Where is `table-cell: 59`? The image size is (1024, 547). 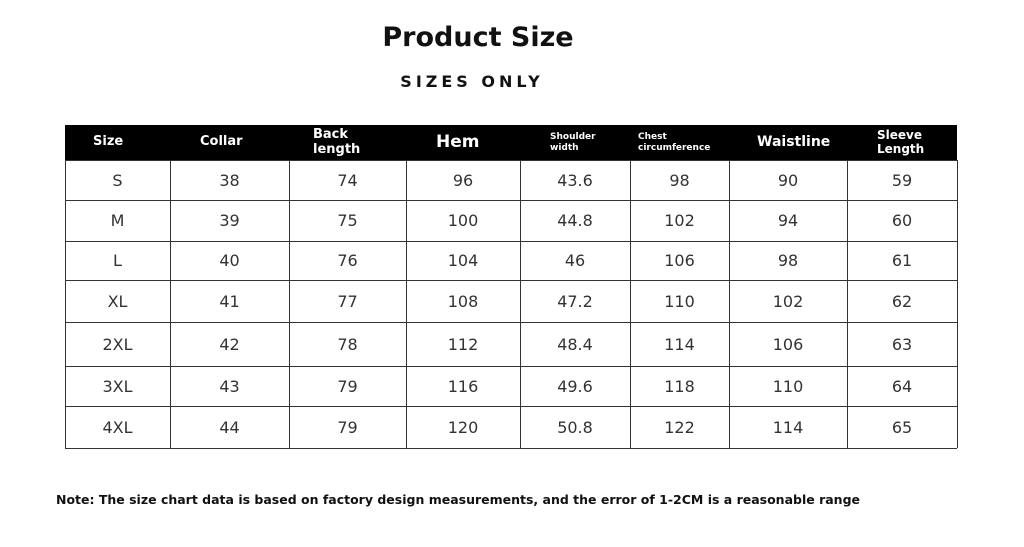
table-cell: 59 is located at coordinates (902, 180).